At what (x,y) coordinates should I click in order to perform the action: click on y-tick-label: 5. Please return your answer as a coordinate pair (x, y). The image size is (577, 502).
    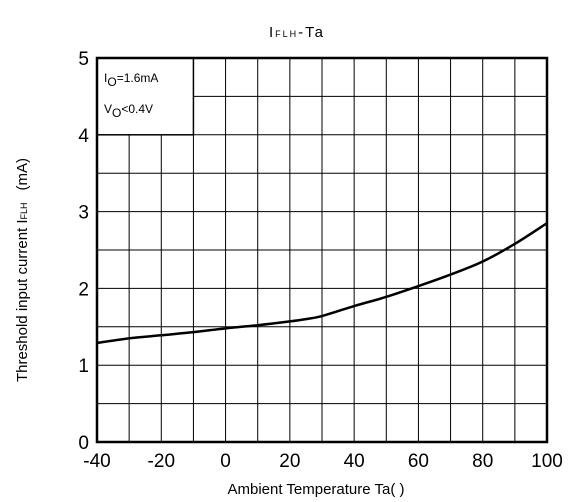
    Looking at the image, I should click on (83, 59).